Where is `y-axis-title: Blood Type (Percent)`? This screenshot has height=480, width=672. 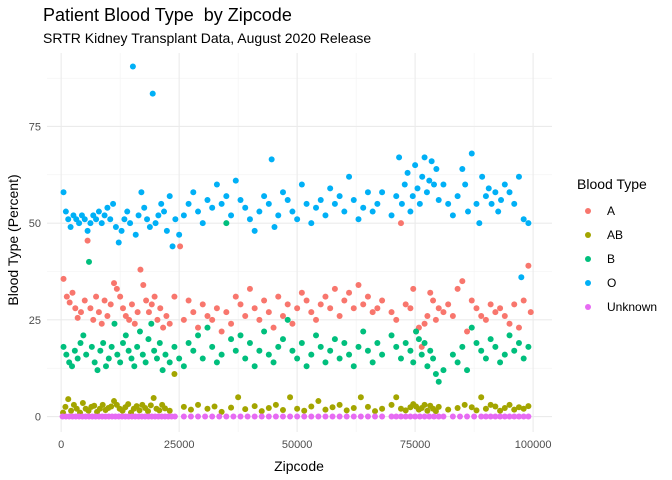 y-axis-title: Blood Type (Percent) is located at coordinates (13, 239).